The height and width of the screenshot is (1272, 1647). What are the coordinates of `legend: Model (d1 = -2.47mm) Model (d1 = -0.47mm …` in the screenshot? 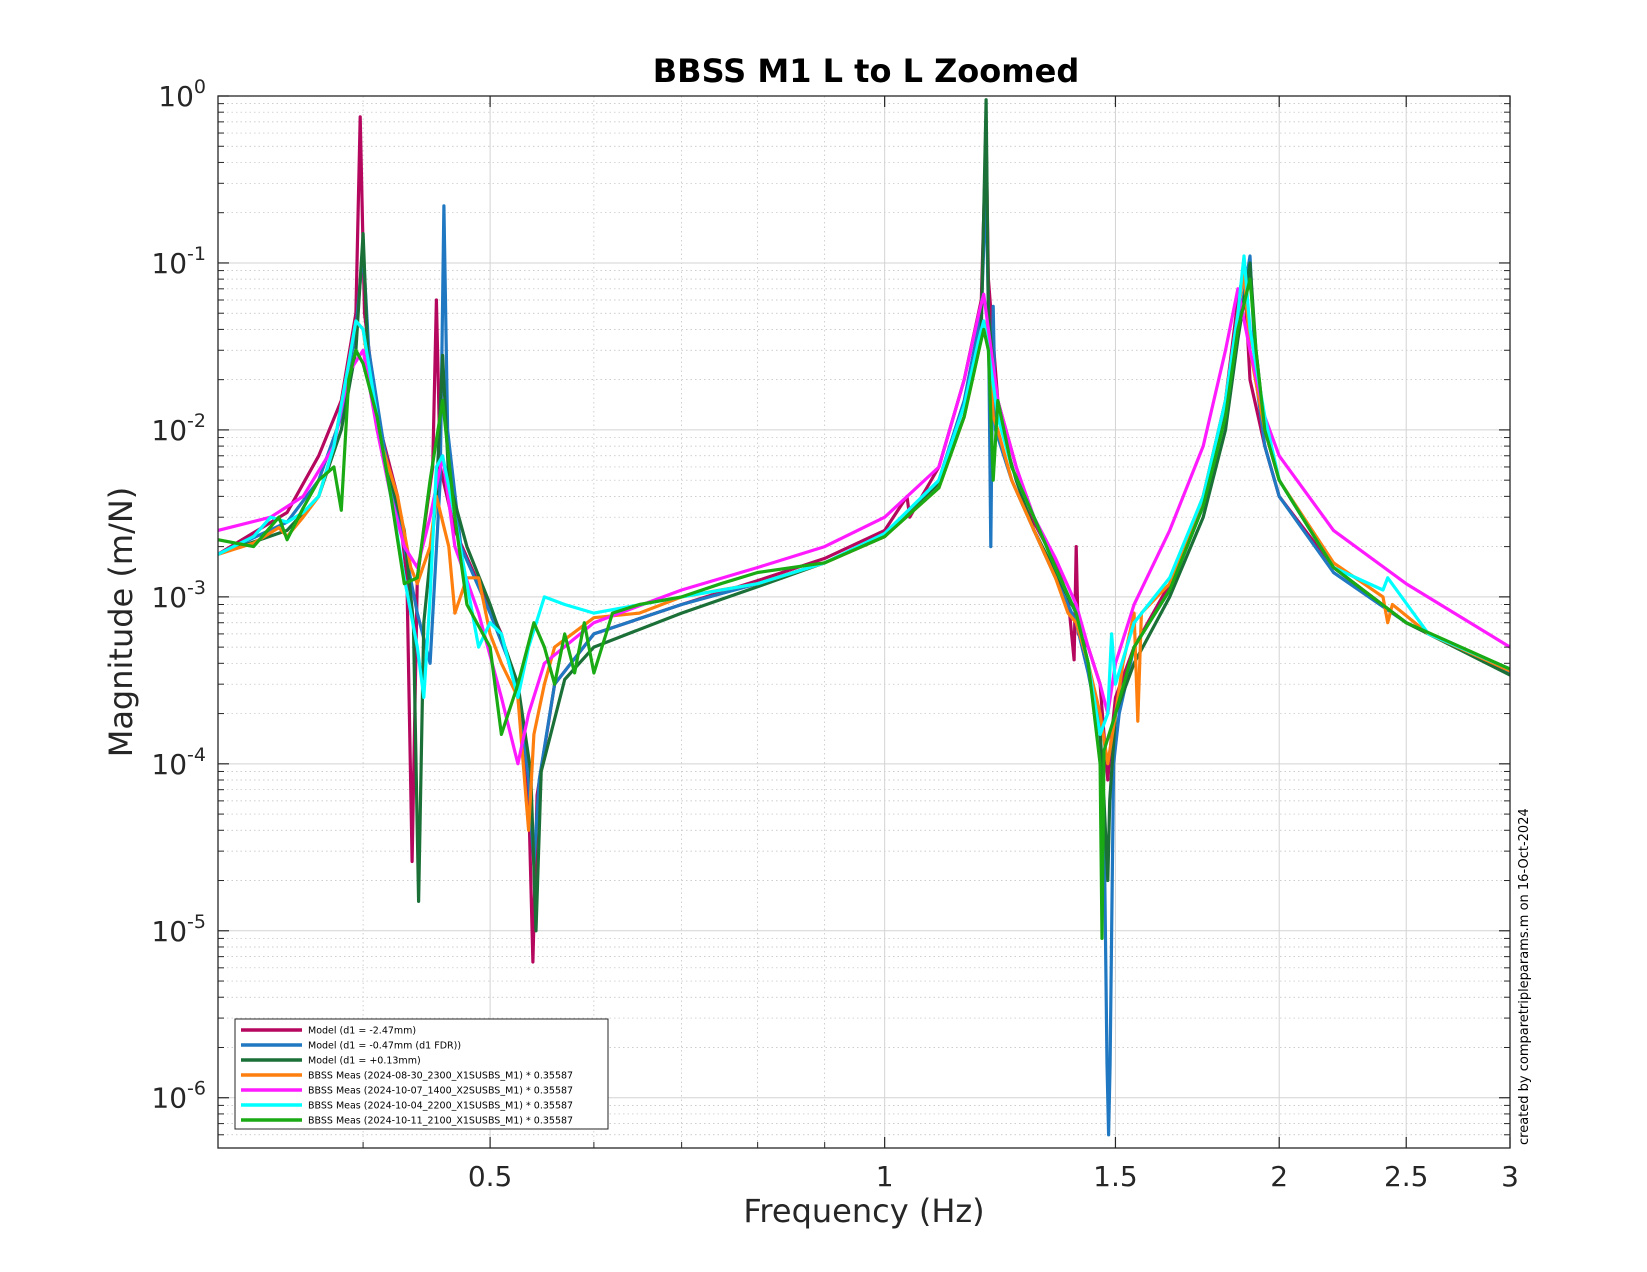 It's located at (421, 1074).